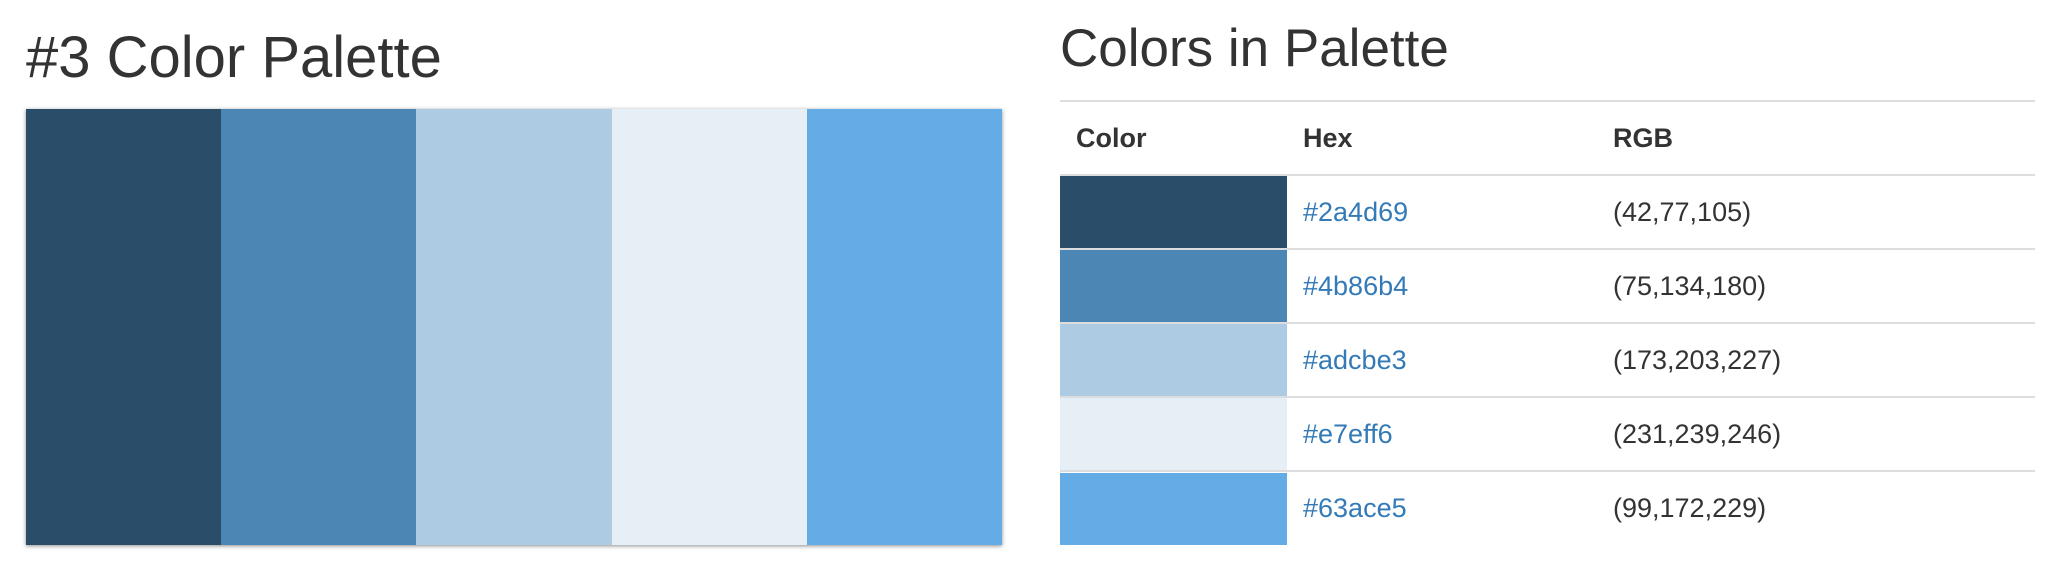  Describe the element at coordinates (1356, 285) in the screenshot. I see `hex-link: #4b86b4` at that location.